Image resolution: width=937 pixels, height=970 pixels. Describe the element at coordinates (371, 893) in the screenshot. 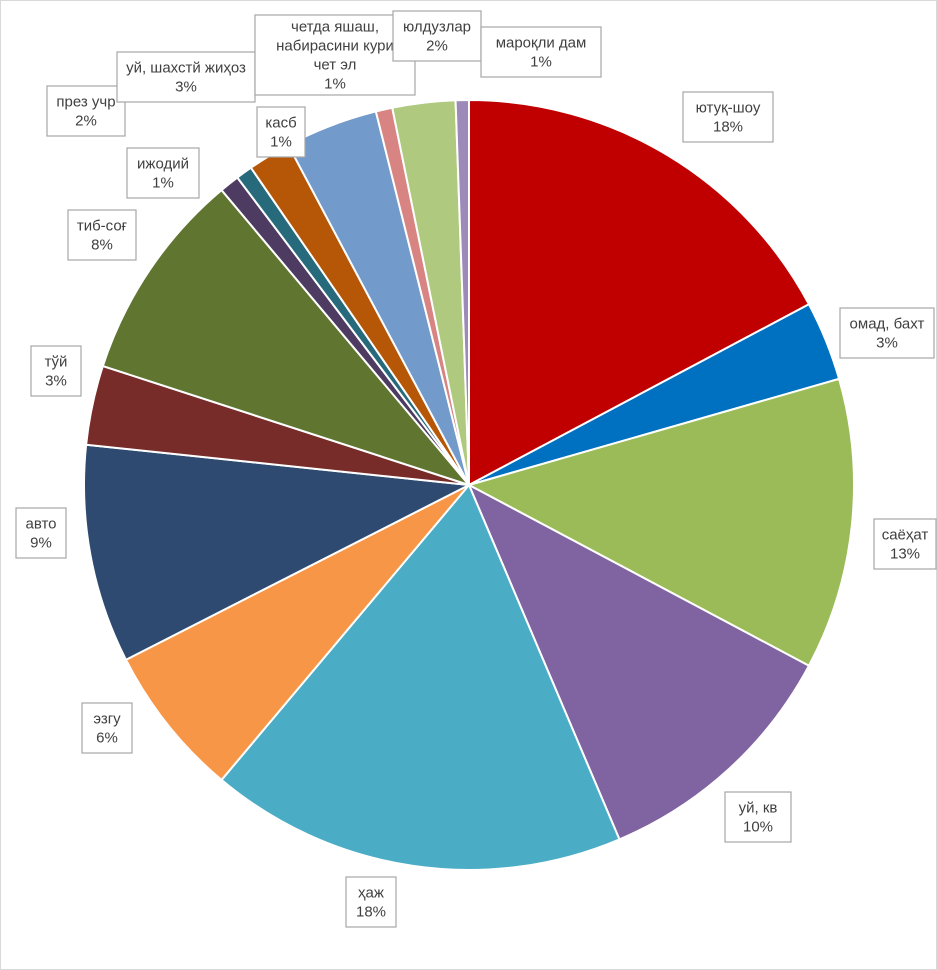

I see `slice-category-label: ҳаж` at that location.